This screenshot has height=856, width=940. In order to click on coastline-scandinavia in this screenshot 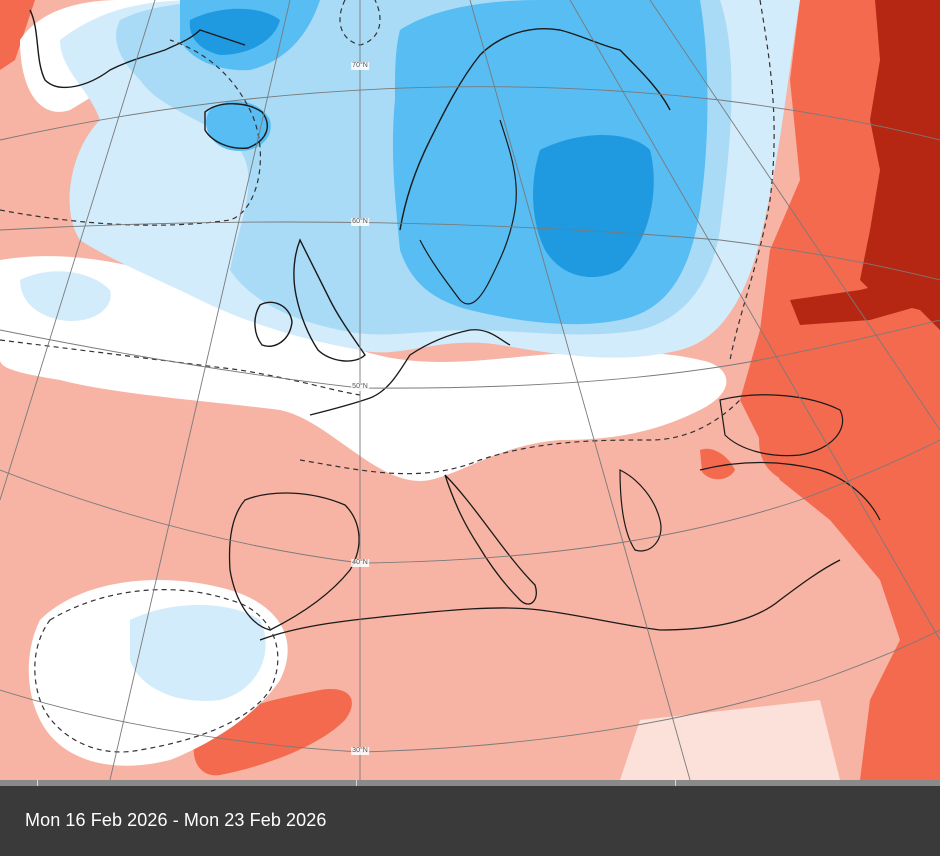, I will do `click(535, 129)`.